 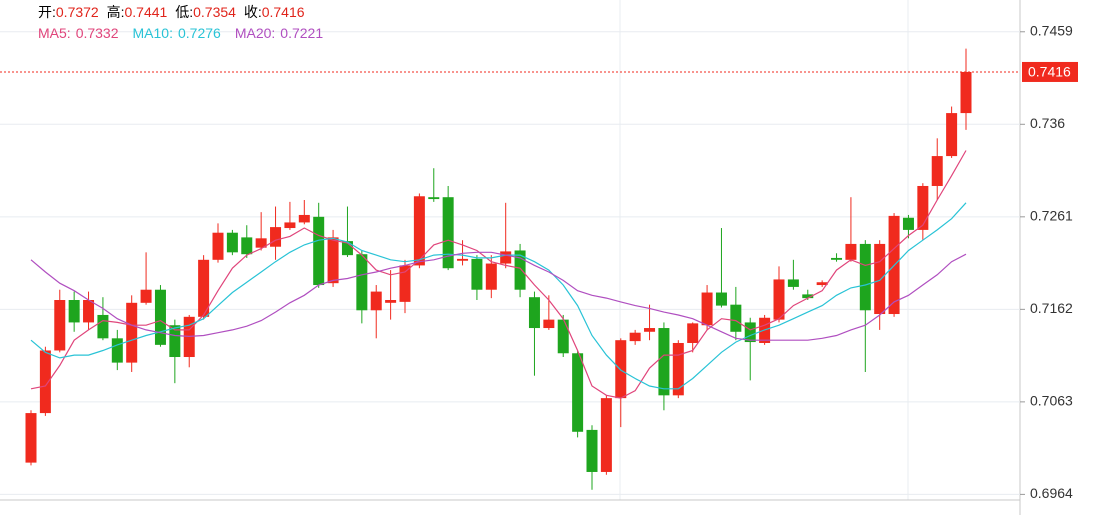 I want to click on value: 0.7441, so click(x=146, y=12).